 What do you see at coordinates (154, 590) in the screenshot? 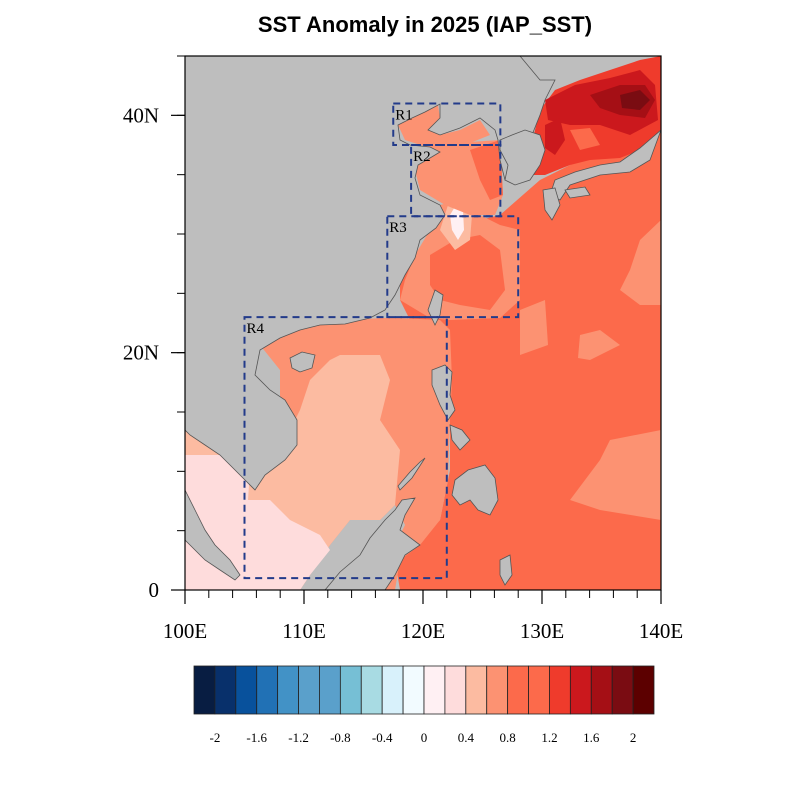
I see `y-tick-label: 0` at bounding box center [154, 590].